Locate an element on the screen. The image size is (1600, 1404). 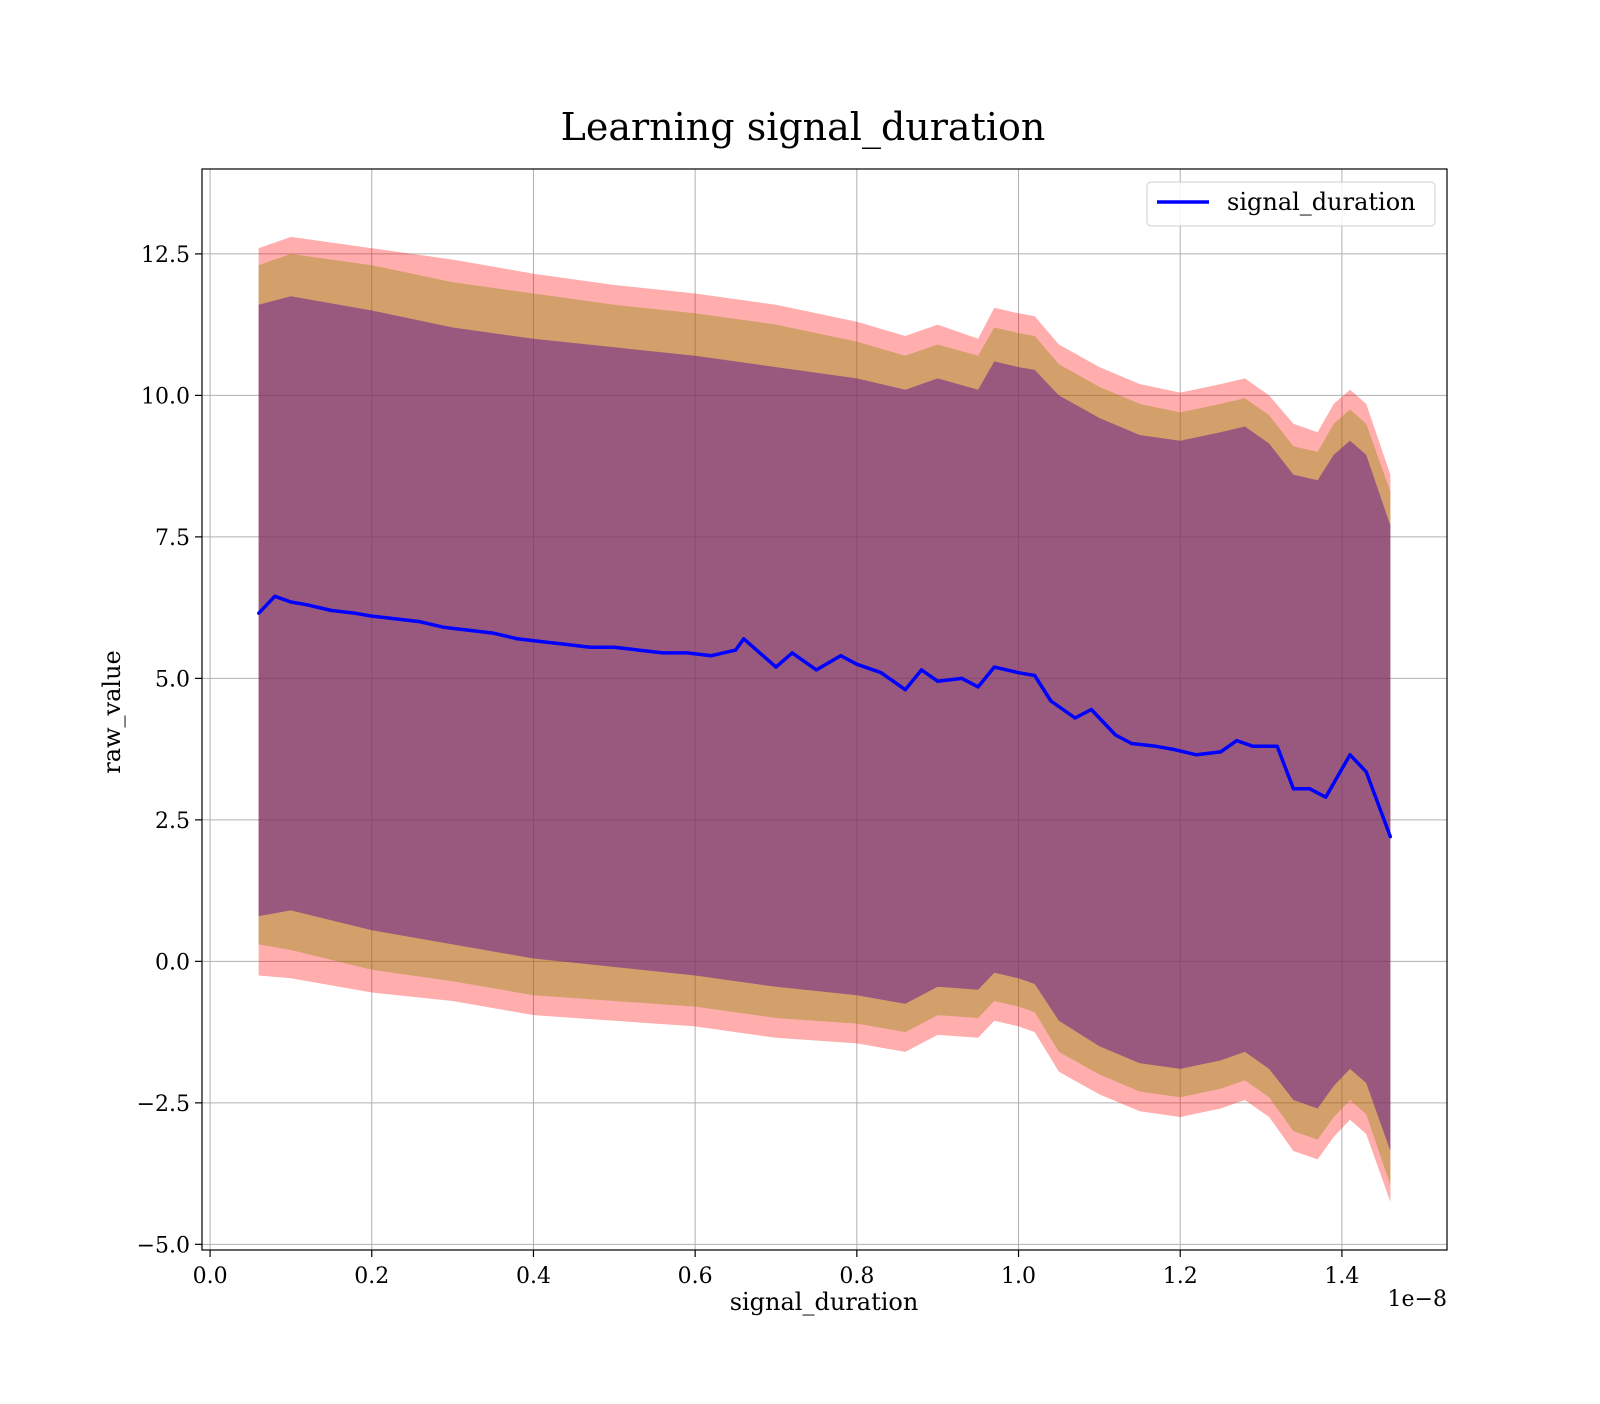
x-tick-label: 1.0 is located at coordinates (1018, 1276).